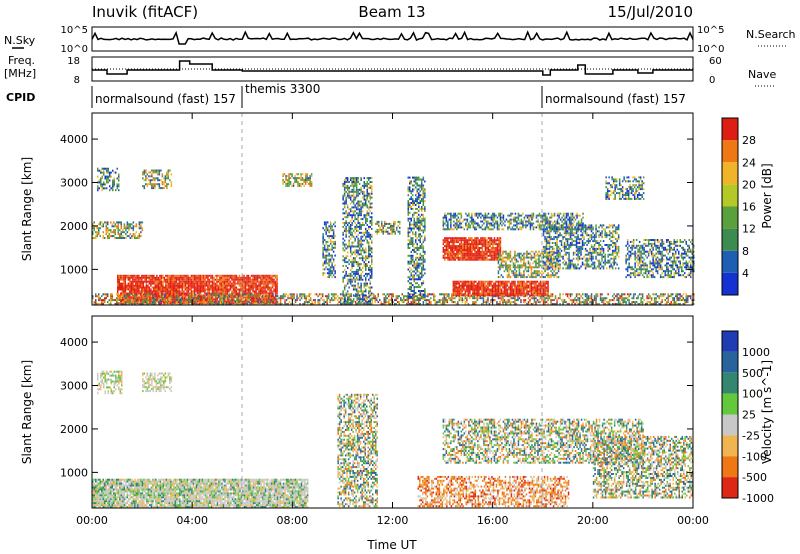 The width and height of the screenshot is (800, 554). What do you see at coordinates (20, 73) in the screenshot?
I see `freq-unit-label: [MHz]` at bounding box center [20, 73].